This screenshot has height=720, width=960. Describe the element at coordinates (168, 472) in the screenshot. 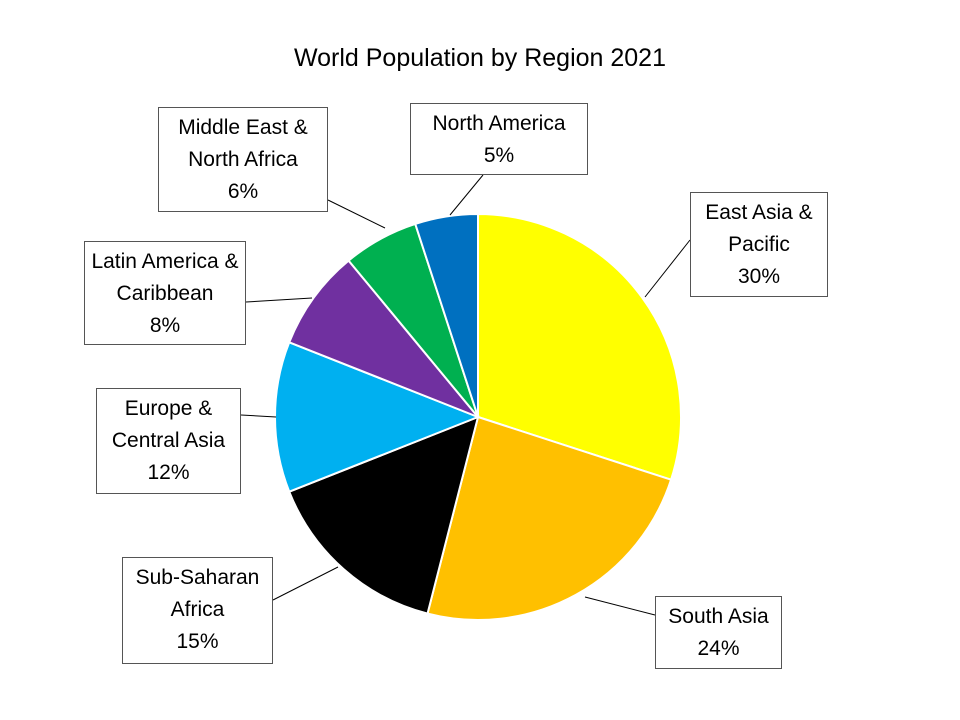

I see `data-label-value: 12%` at that location.